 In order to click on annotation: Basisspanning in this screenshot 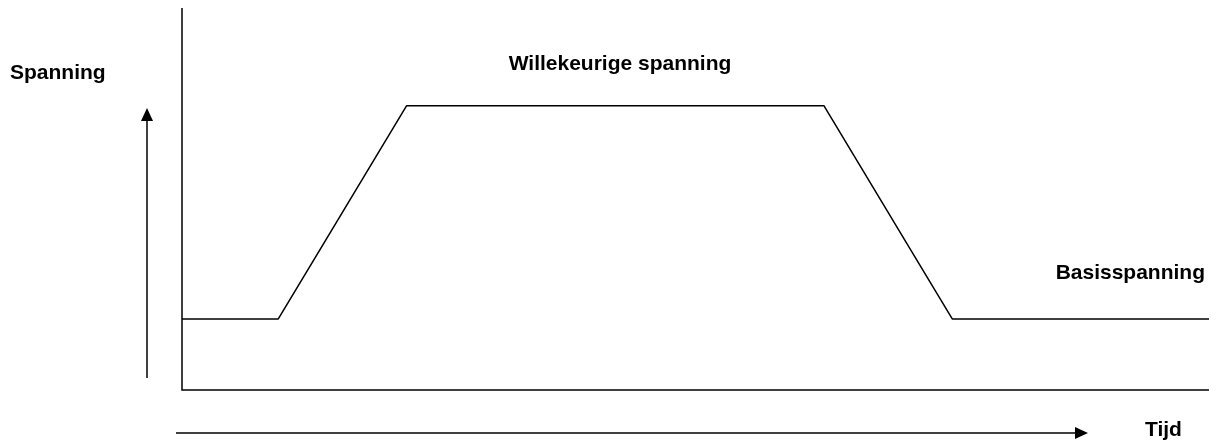, I will do `click(1130, 271)`.